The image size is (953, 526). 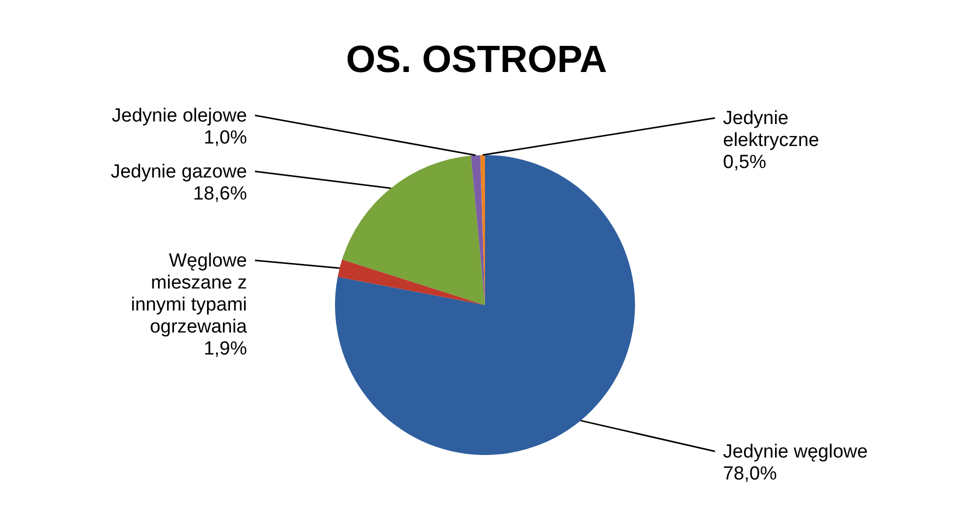 What do you see at coordinates (795, 451) in the screenshot?
I see `slice-label: Jedynie węglowe` at bounding box center [795, 451].